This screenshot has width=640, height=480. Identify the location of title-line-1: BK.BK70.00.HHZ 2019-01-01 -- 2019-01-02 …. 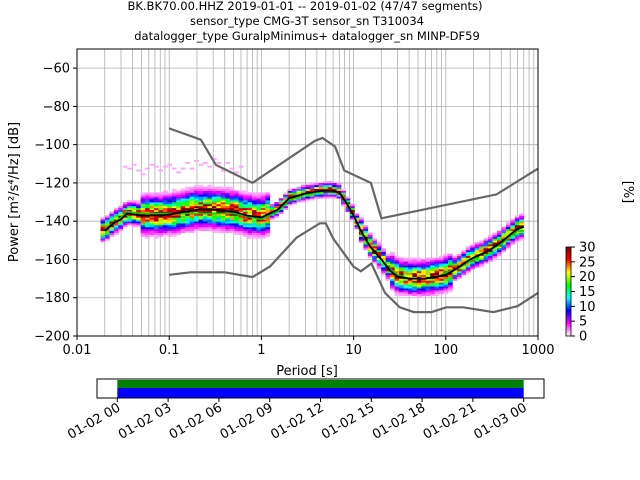
(304, 6).